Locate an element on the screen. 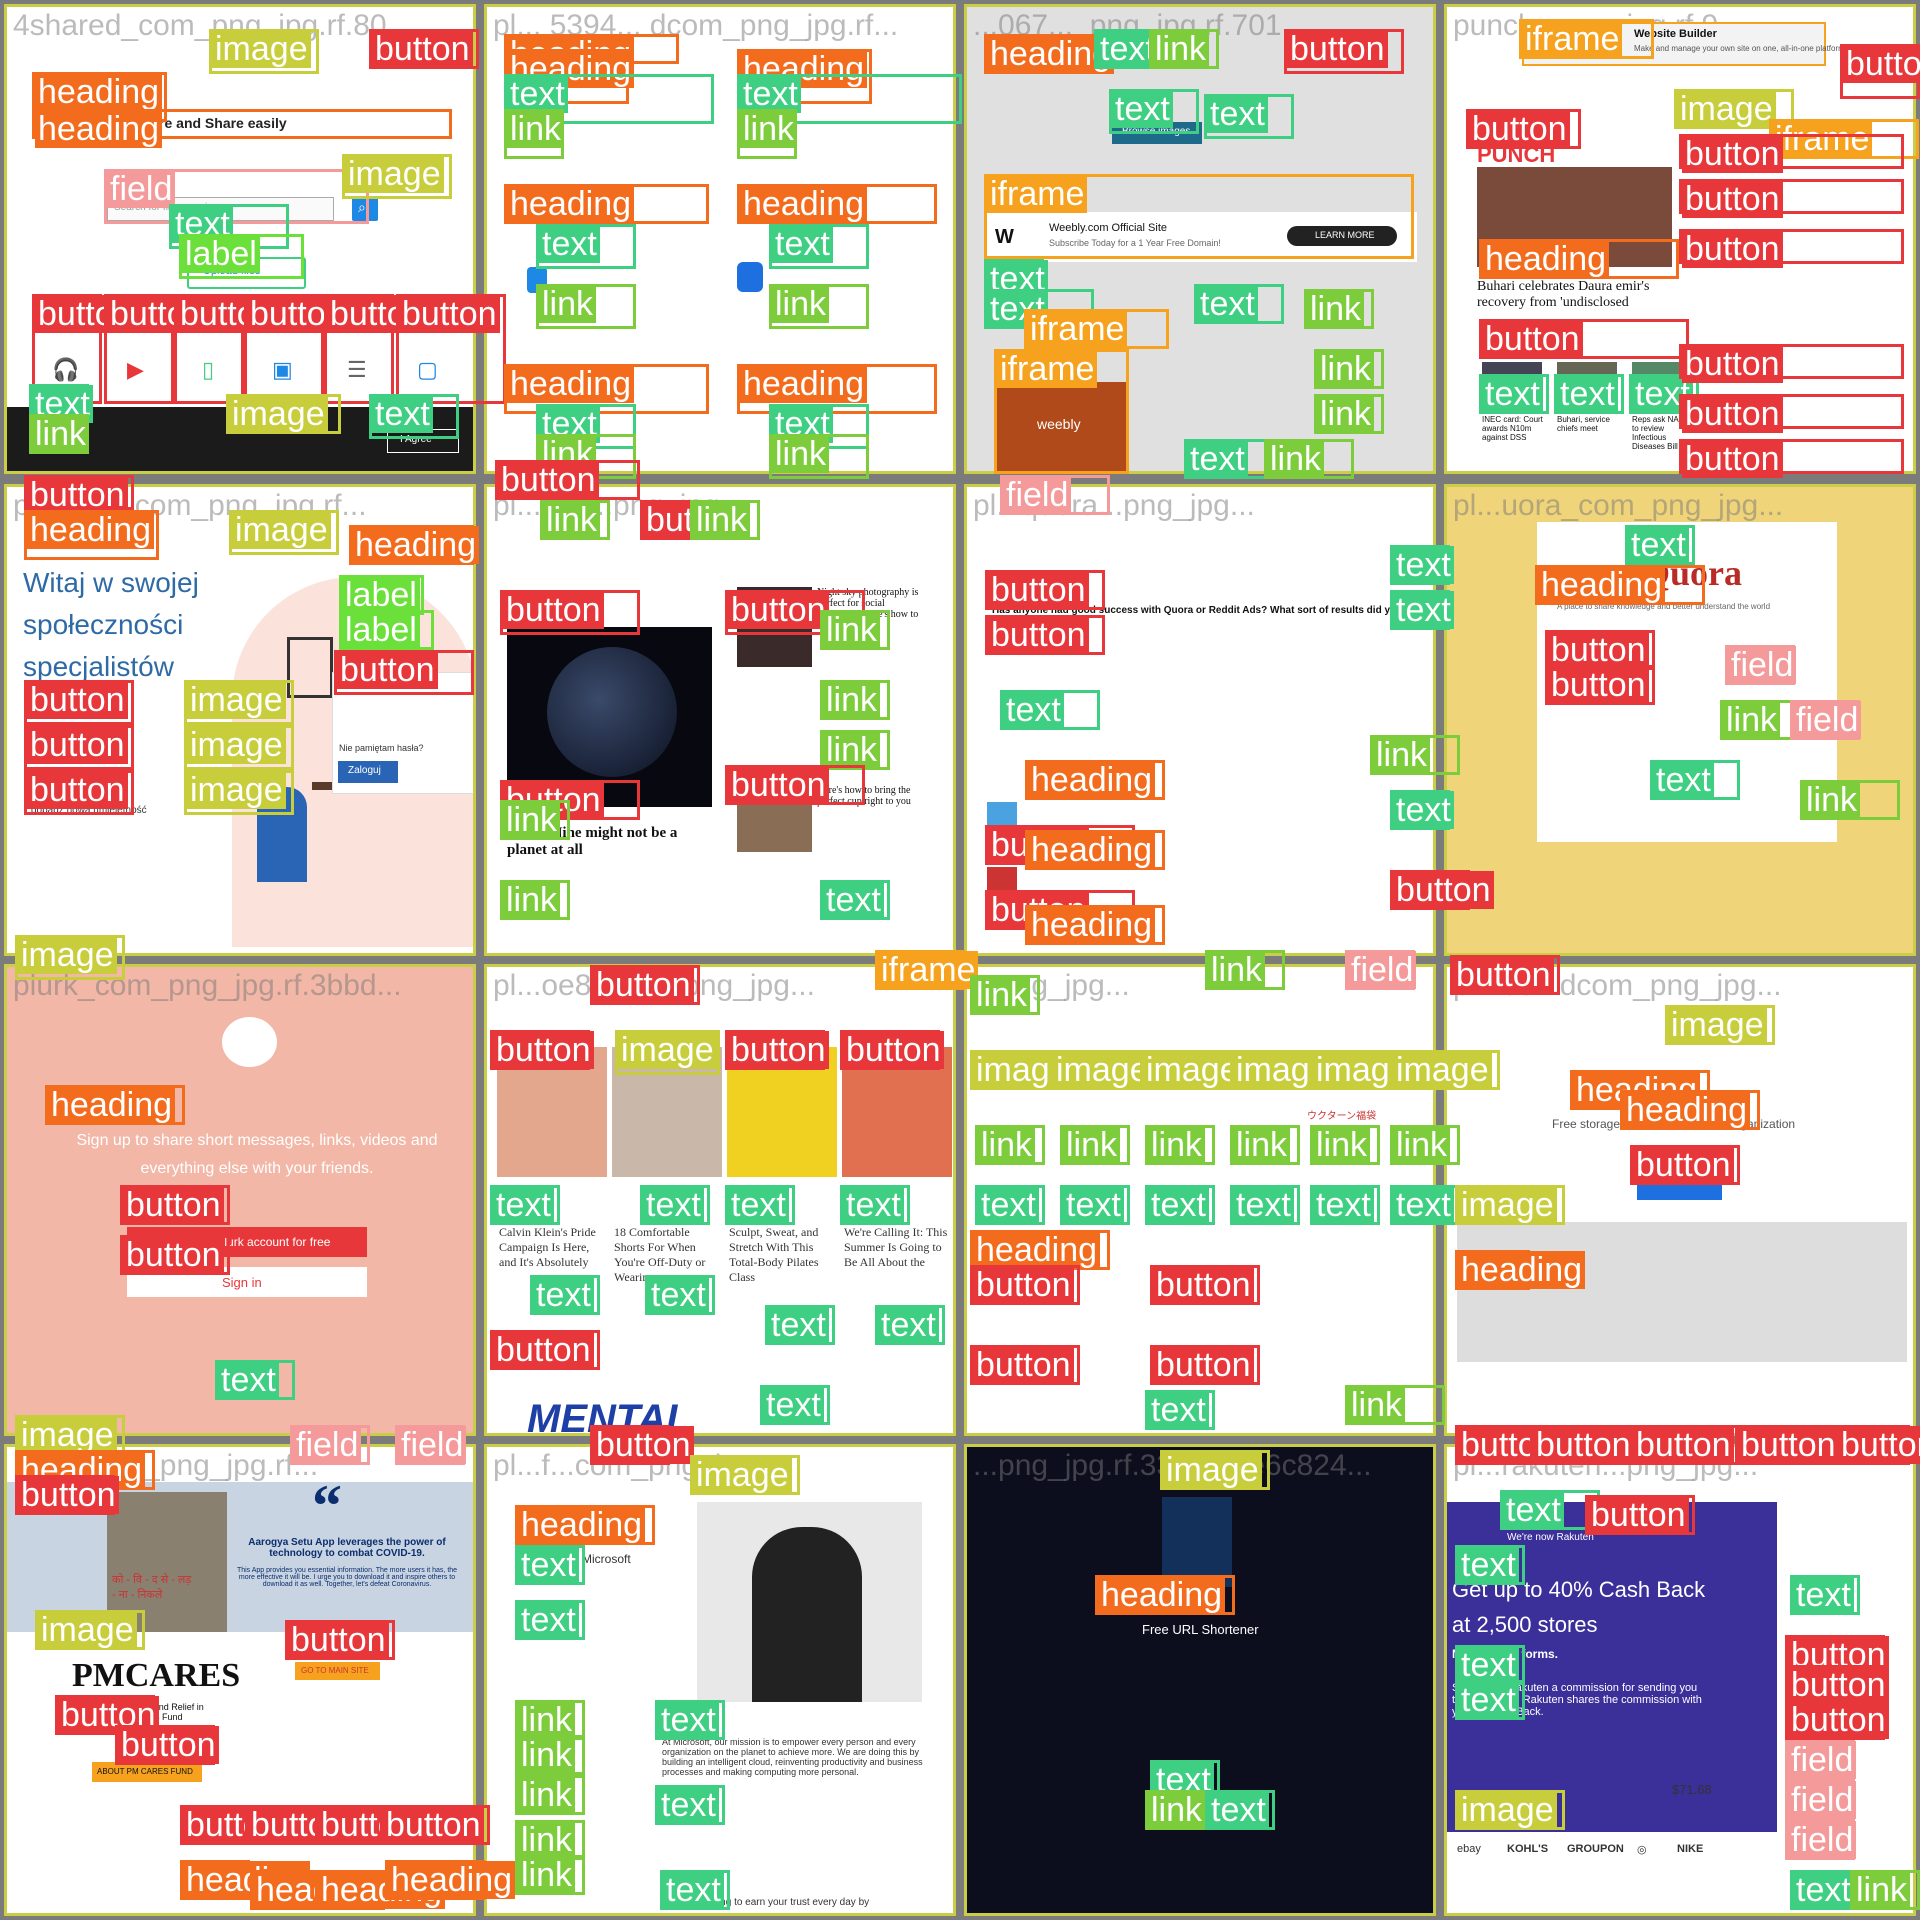  about-button: ABOUT PM CARES FUND is located at coordinates (147, 1772).